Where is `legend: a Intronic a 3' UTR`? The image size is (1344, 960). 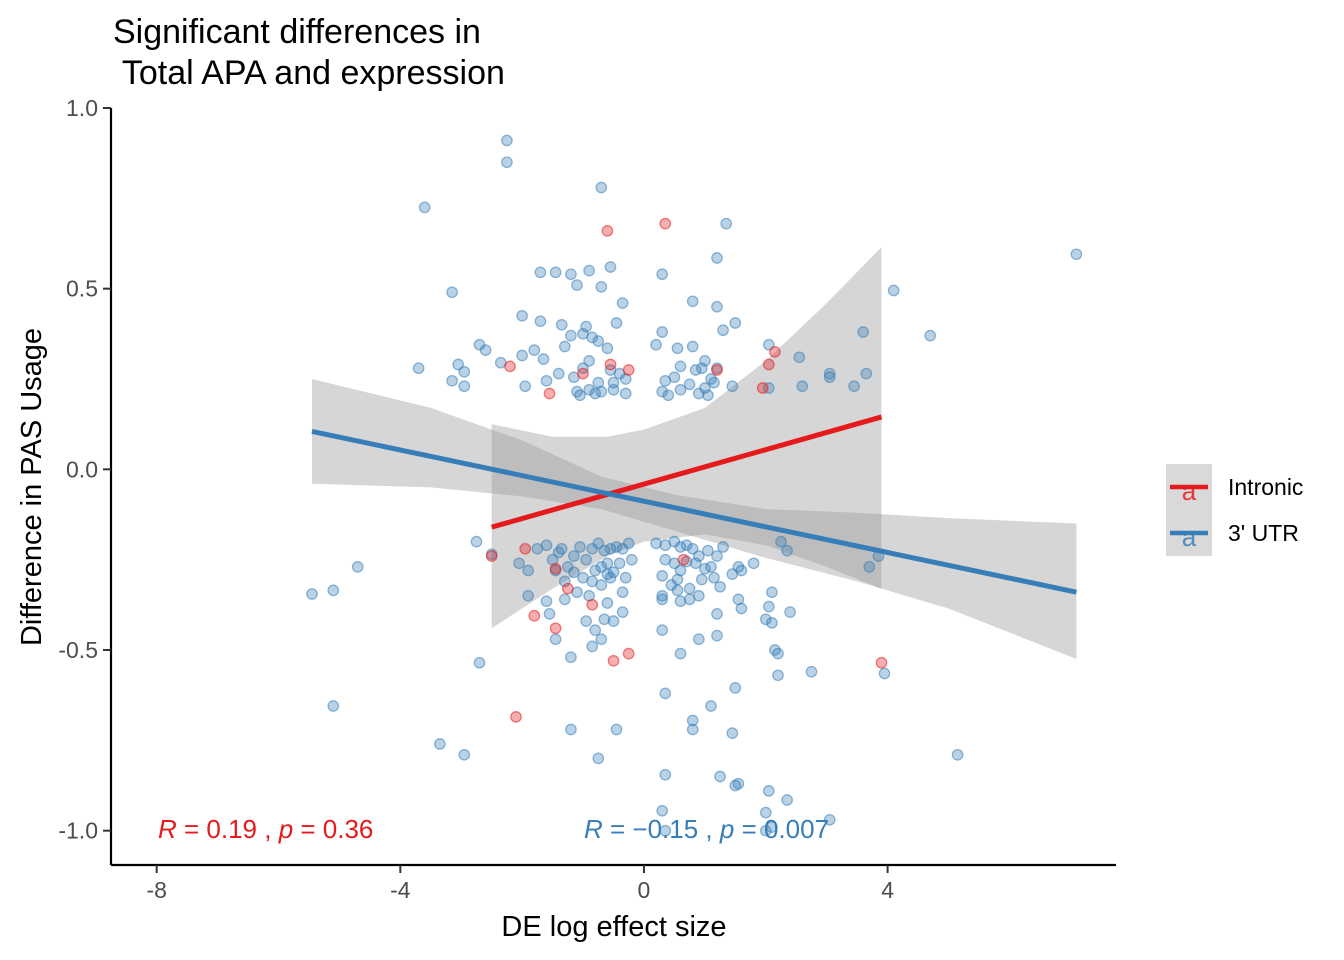
legend: a Intronic a 3' UTR is located at coordinates (1234, 510).